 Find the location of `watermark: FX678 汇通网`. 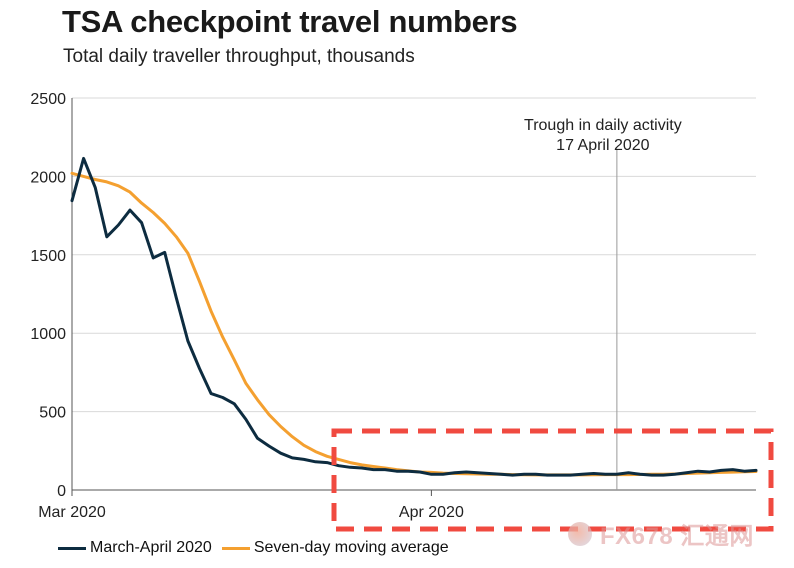

watermark: FX678 汇通网 is located at coordinates (661, 533).